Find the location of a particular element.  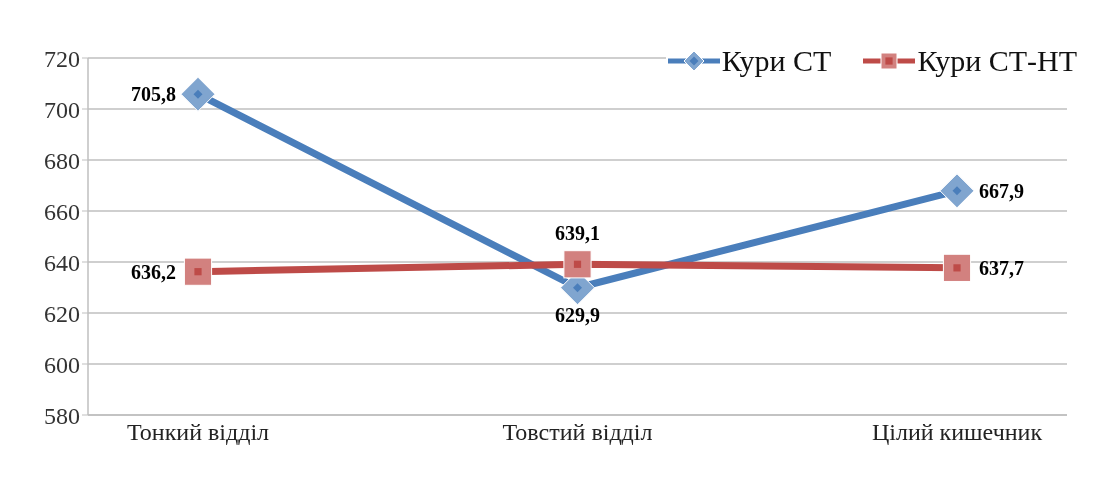

data-label: 705,8 is located at coordinates (153, 94).